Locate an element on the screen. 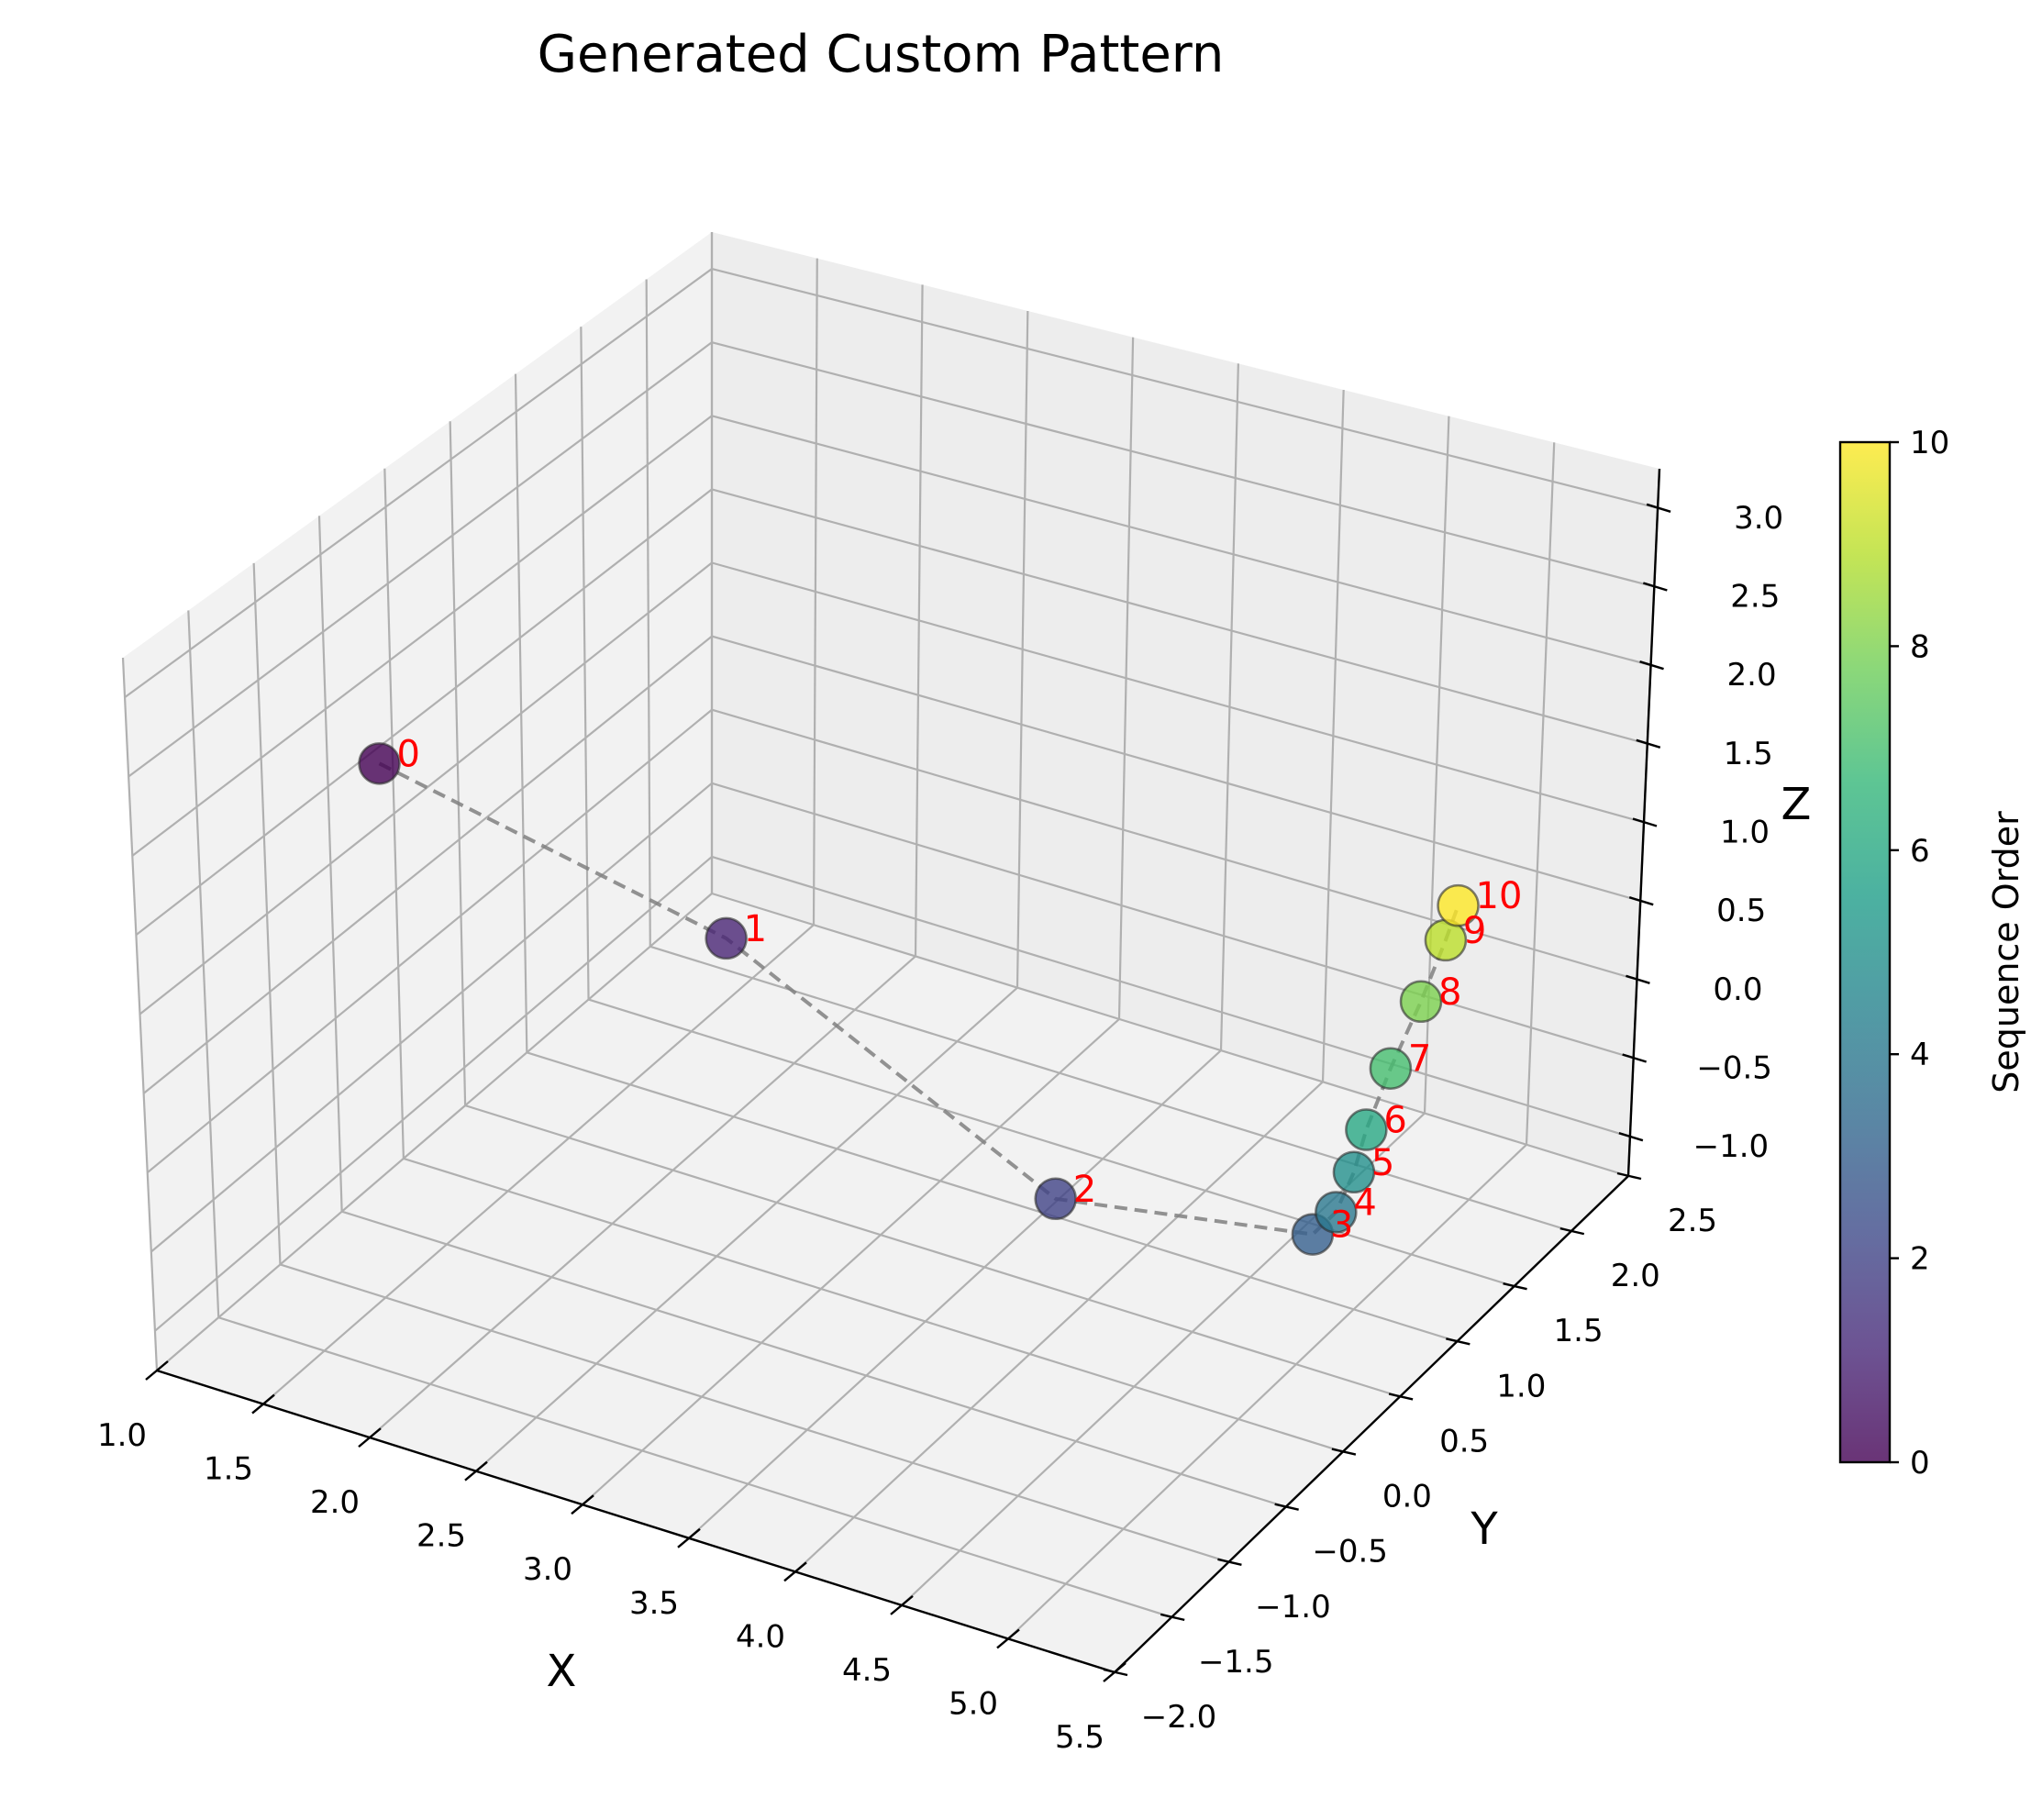 The image size is (2042, 1820). x-tick-label: 4.0 is located at coordinates (761, 1636).